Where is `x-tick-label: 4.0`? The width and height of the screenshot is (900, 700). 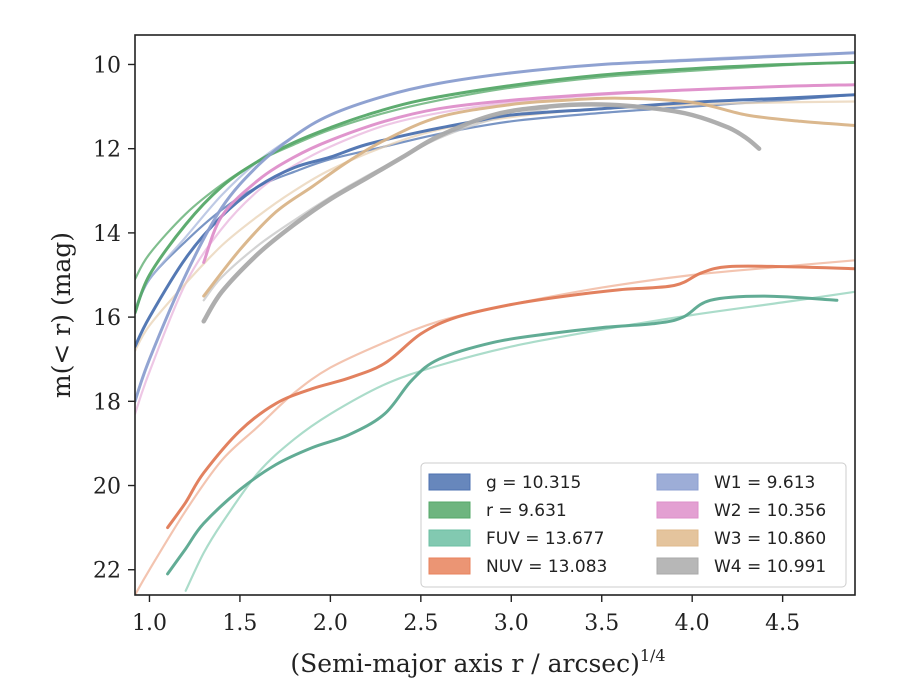 x-tick-label: 4.0 is located at coordinates (692, 623).